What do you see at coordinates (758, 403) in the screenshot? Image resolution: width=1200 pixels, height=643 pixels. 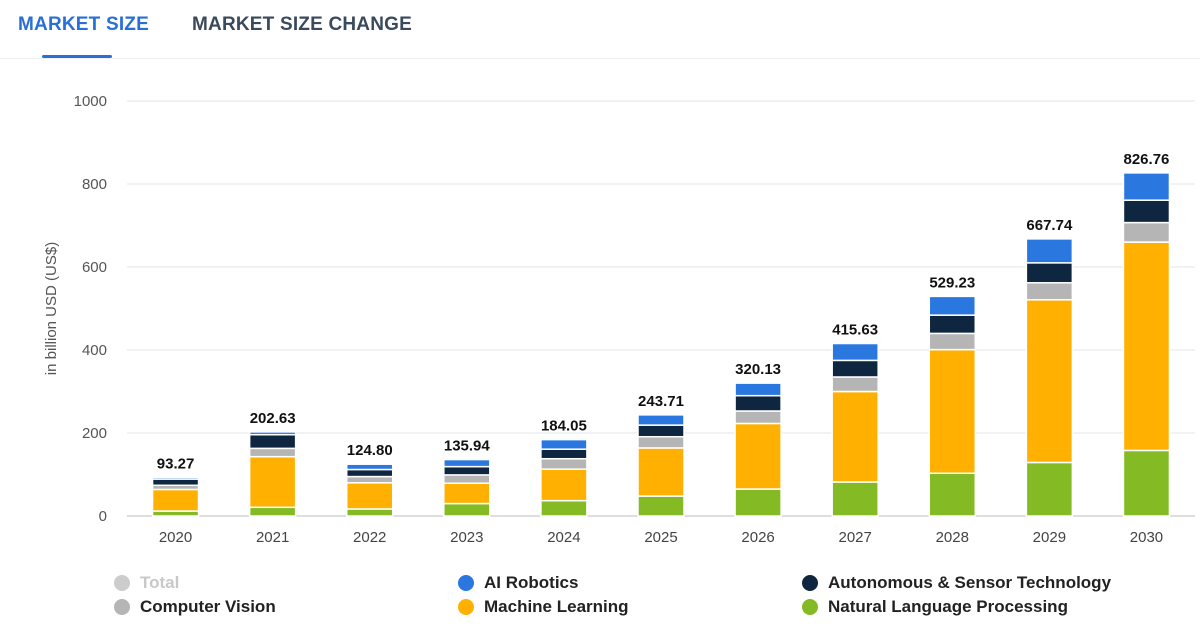 I see `bar-segment-autonomous-sensor-technology-2026` at bounding box center [758, 403].